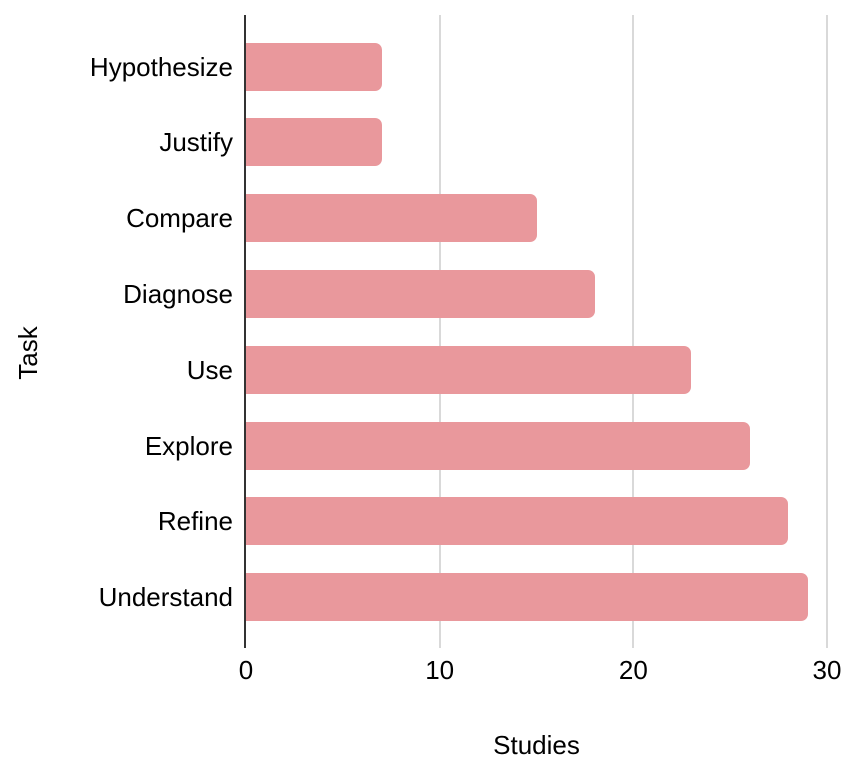  Describe the element at coordinates (420, 293) in the screenshot. I see `bar-diagnose` at that location.